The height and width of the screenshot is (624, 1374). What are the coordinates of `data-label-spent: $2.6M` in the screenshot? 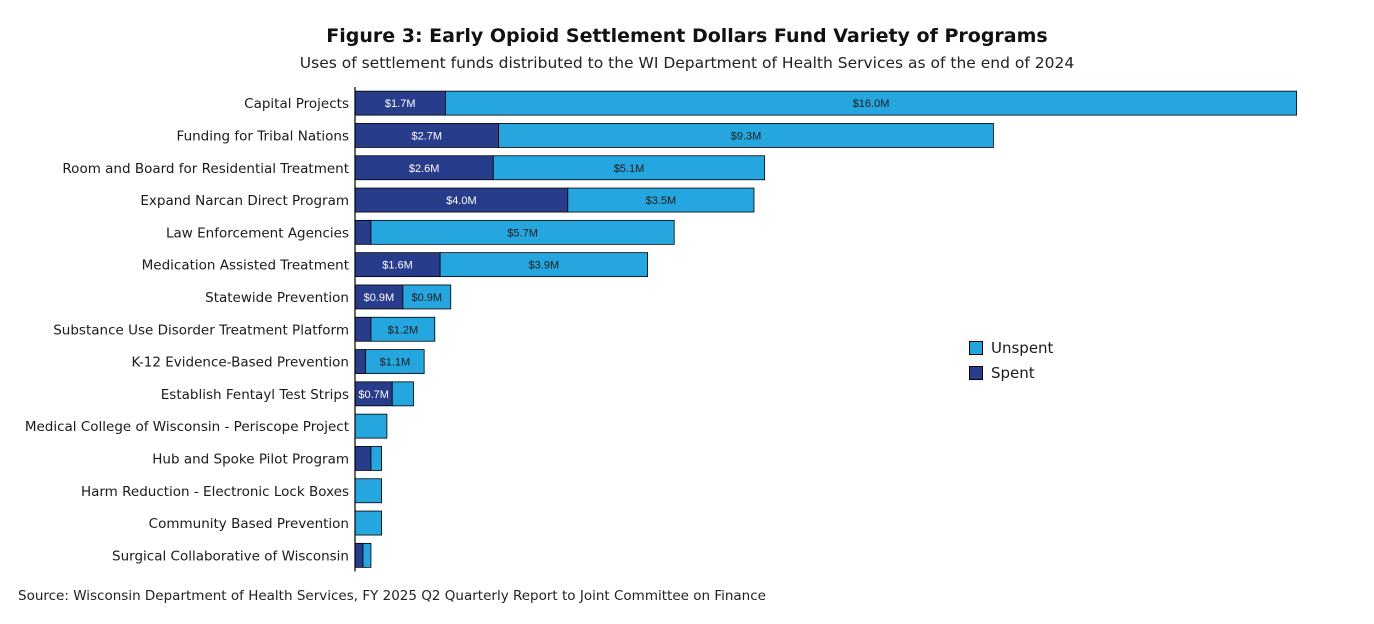 It's located at (424, 169).